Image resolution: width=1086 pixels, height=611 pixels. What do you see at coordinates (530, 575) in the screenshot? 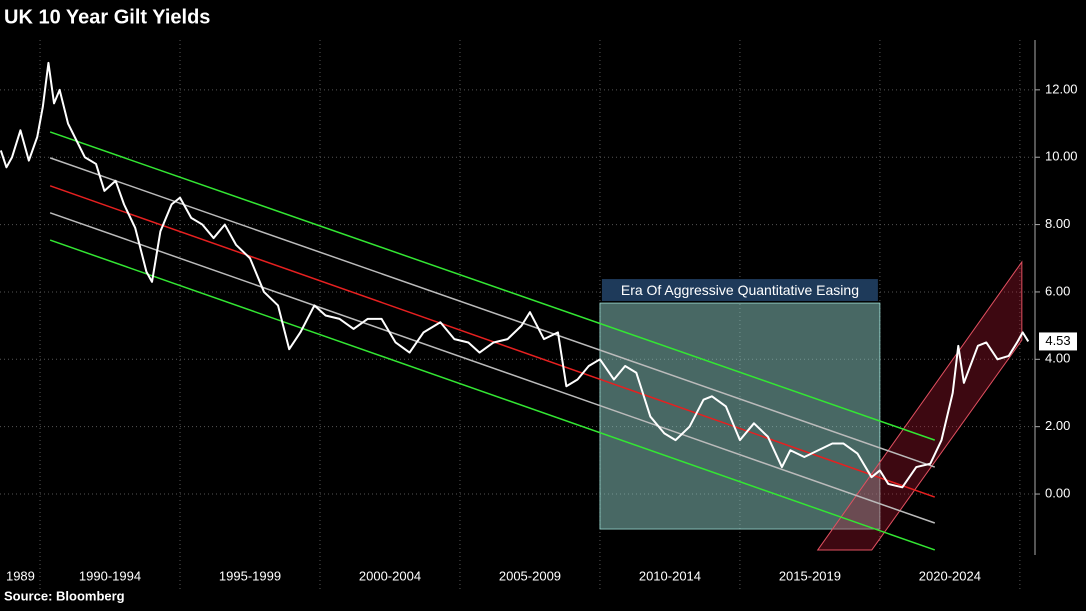
I see `x-tick-label: 2005-2009` at bounding box center [530, 575].